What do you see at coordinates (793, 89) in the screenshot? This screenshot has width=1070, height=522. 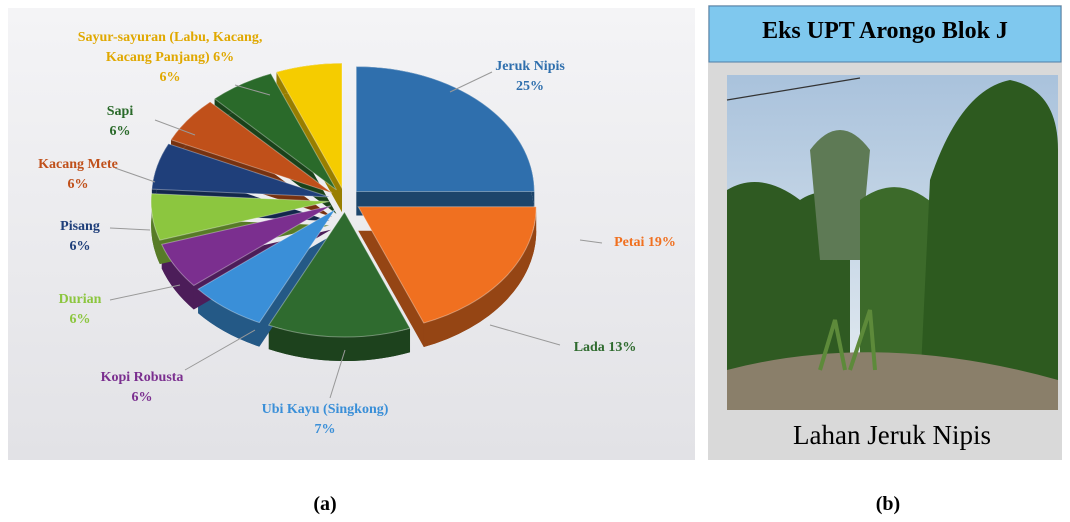 I see `power-line` at bounding box center [793, 89].